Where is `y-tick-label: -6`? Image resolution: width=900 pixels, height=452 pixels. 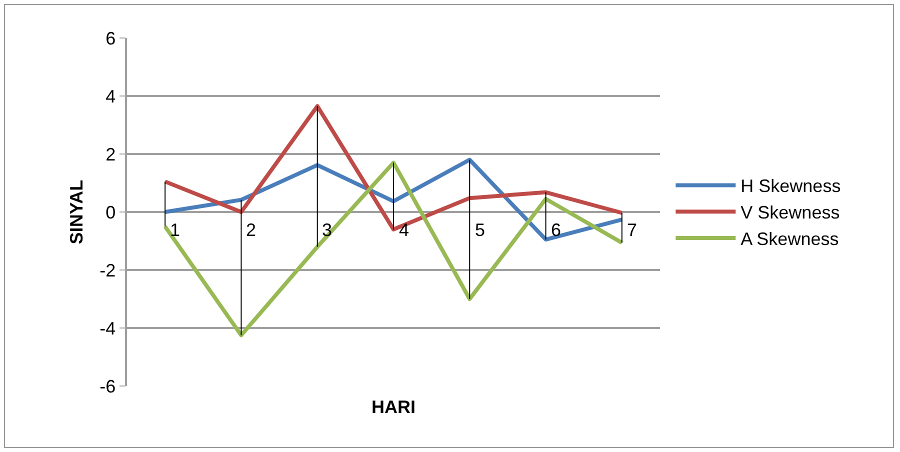 y-tick-label: -6 is located at coordinates (108, 386).